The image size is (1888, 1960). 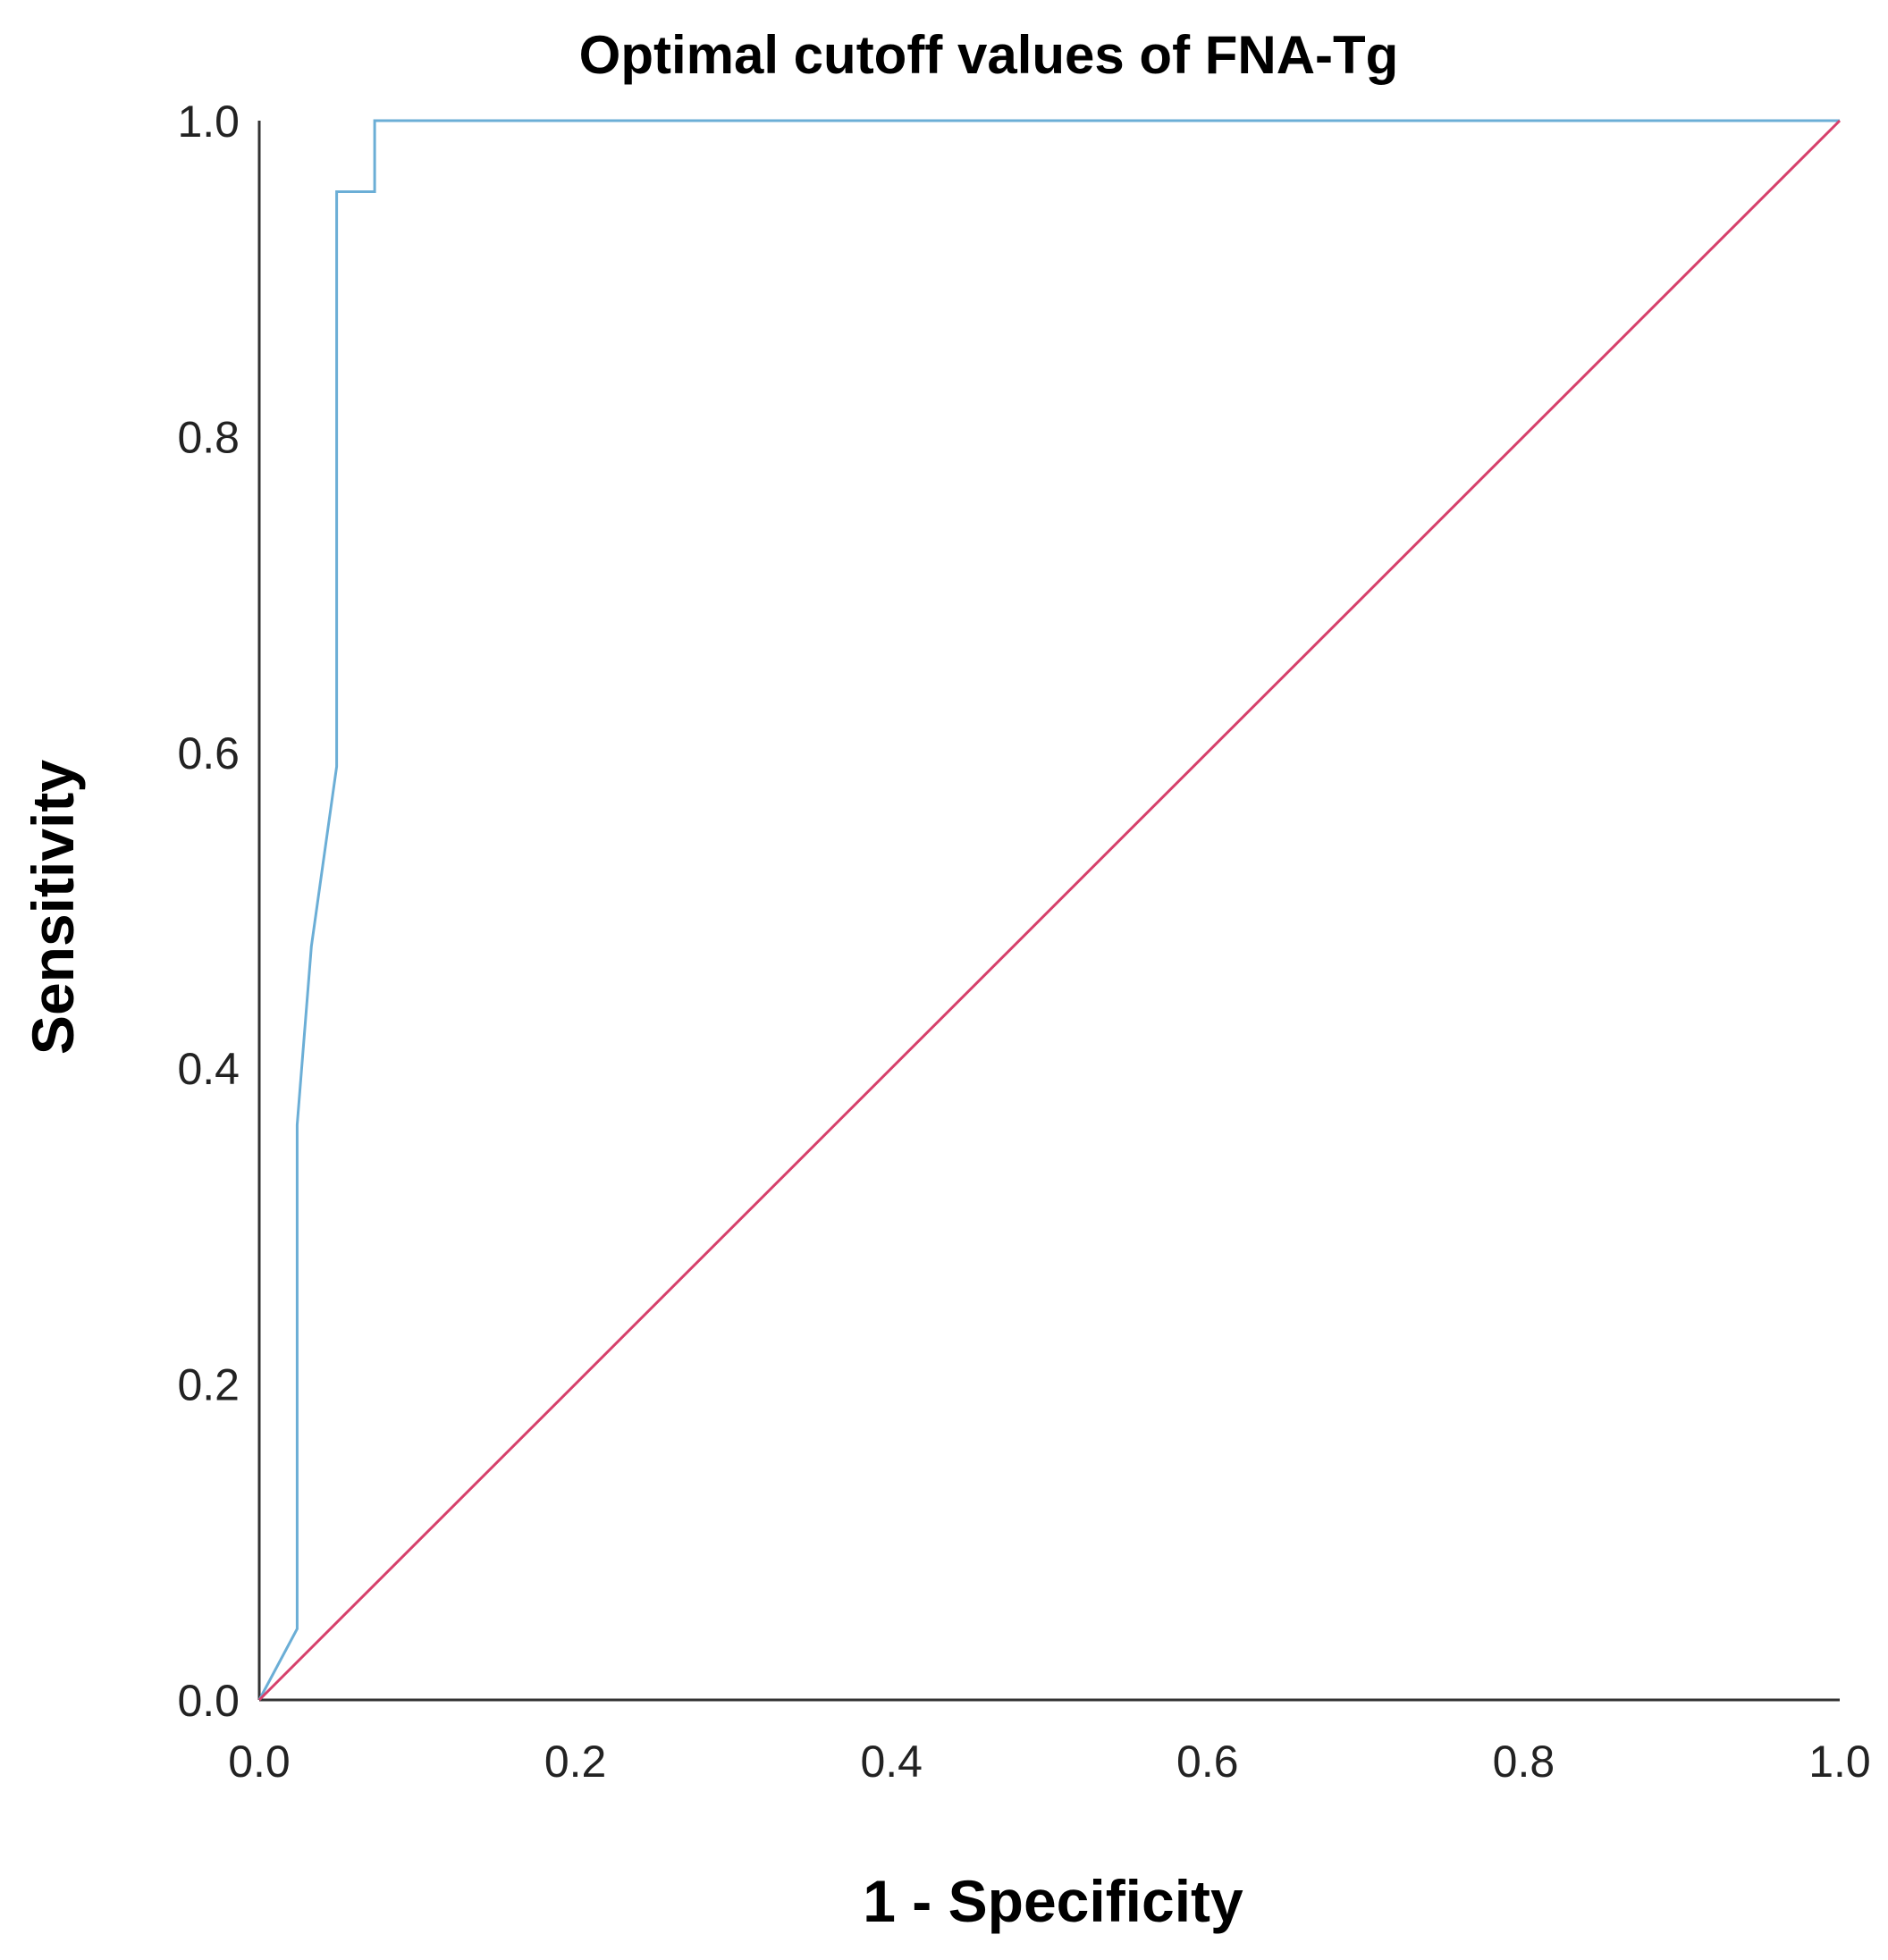 What do you see at coordinates (208, 437) in the screenshot?
I see `y-tick-label: 0.8` at bounding box center [208, 437].